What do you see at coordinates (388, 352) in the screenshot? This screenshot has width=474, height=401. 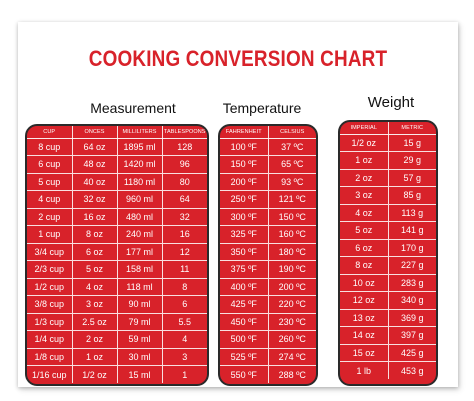 I see `weight-row: 15 oz 425 g` at bounding box center [388, 352].